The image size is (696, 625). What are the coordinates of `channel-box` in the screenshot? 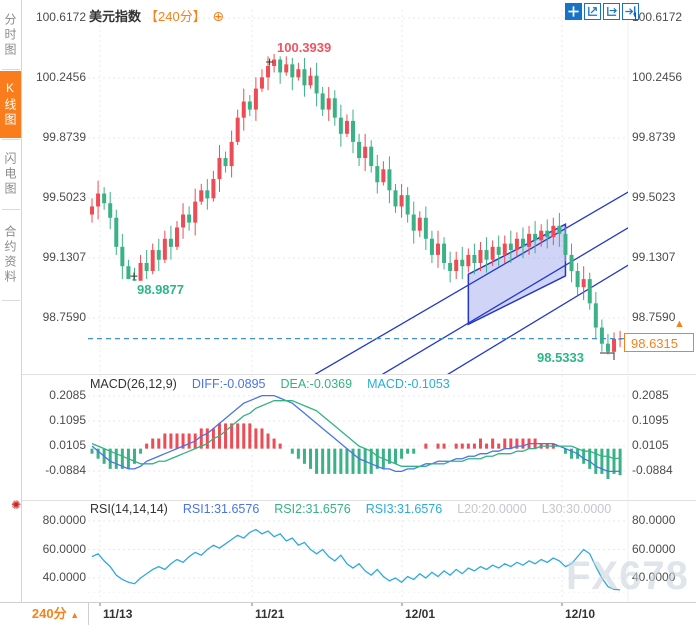 It's located at (517, 274).